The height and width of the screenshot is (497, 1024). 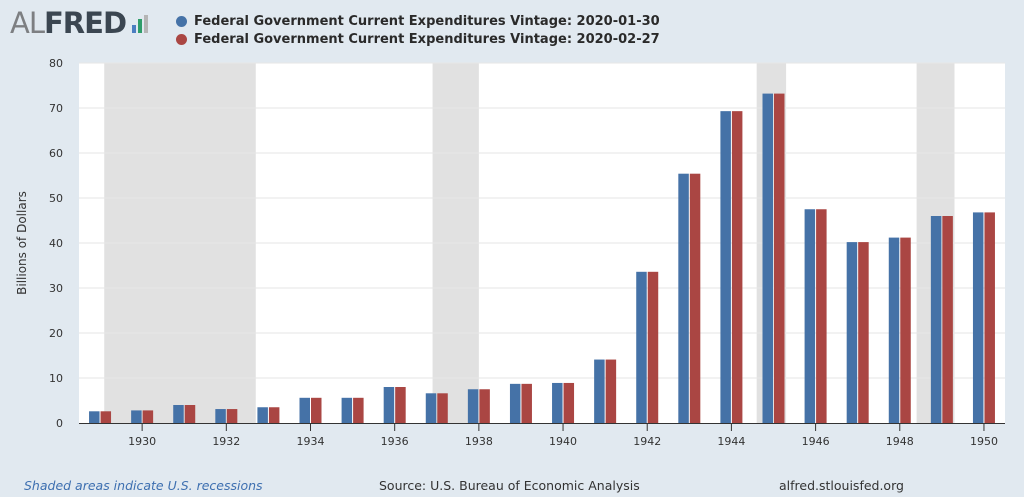 I want to click on x-tick-label: 1940, so click(x=563, y=441).